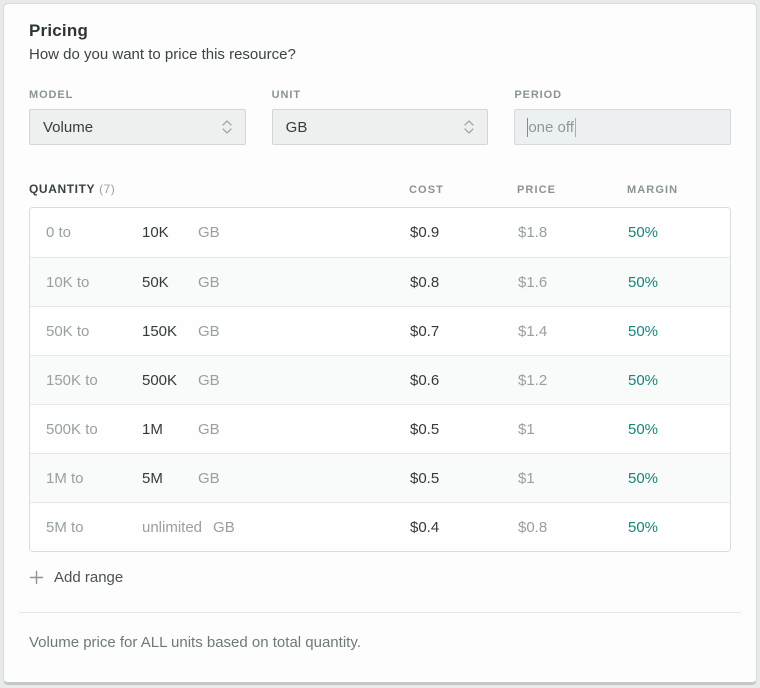 The image size is (760, 688). What do you see at coordinates (155, 282) in the screenshot?
I see `tier-to-value: 50K` at bounding box center [155, 282].